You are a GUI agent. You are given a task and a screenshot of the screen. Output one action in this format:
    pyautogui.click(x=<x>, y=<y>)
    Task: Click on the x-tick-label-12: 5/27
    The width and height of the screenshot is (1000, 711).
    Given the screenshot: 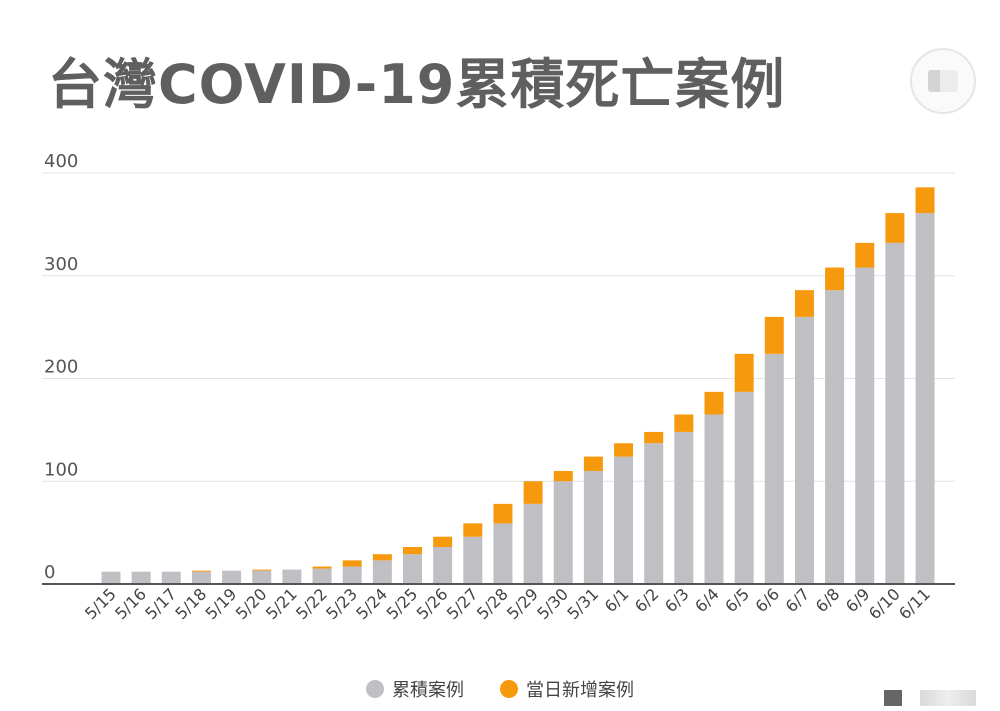 What is the action you would take?
    pyautogui.click(x=462, y=603)
    